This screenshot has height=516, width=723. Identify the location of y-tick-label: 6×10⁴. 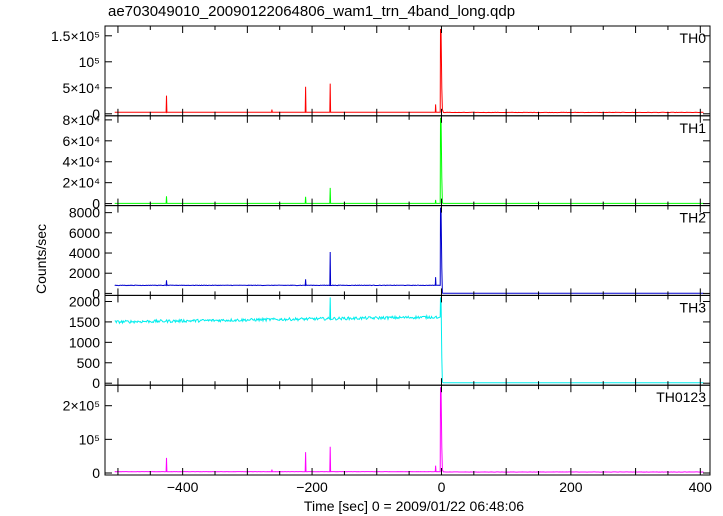
(81, 141).